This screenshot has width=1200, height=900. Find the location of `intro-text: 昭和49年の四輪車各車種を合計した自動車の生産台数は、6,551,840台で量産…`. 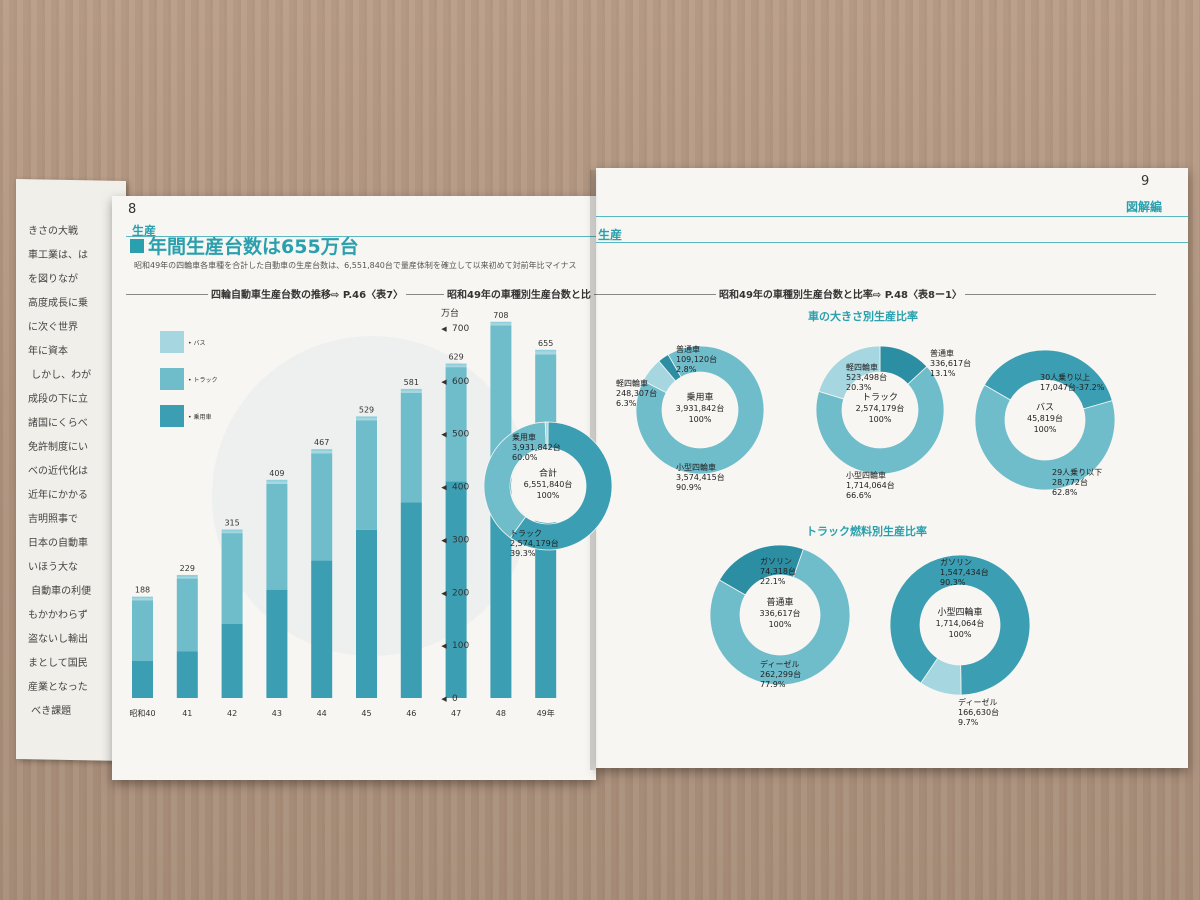

intro-text: 昭和49年の四輪車各車種を合計した自動車の生産台数は、6,551,840台で量産… is located at coordinates (355, 265).